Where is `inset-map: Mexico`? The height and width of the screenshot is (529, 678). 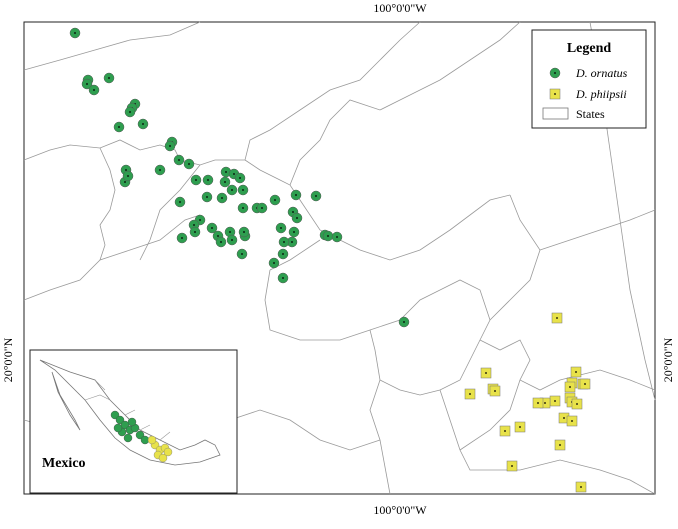 inset-map: Mexico is located at coordinates (133, 421).